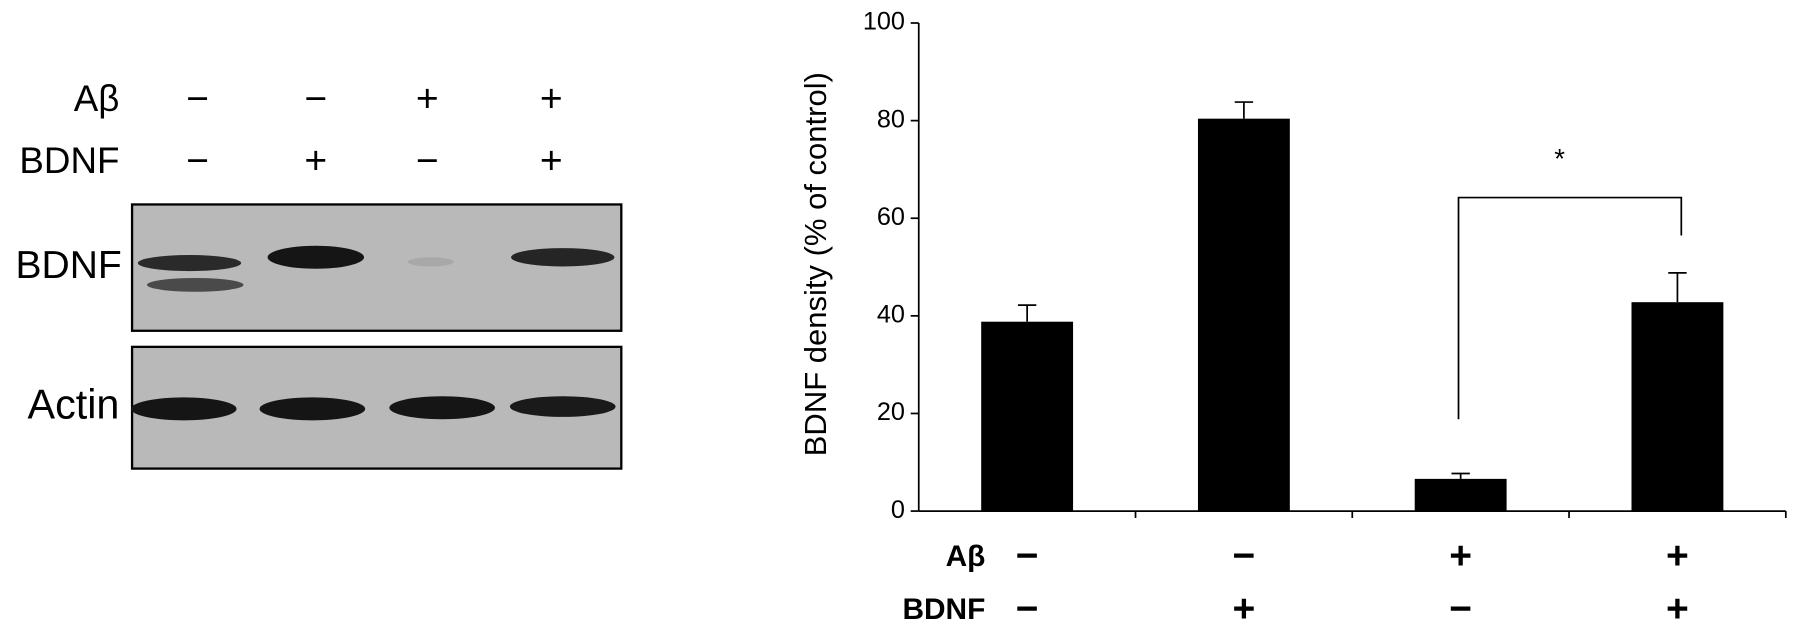 The height and width of the screenshot is (634, 1795). Describe the element at coordinates (891, 217) in the screenshot. I see `y-tick-label: 60` at that location.